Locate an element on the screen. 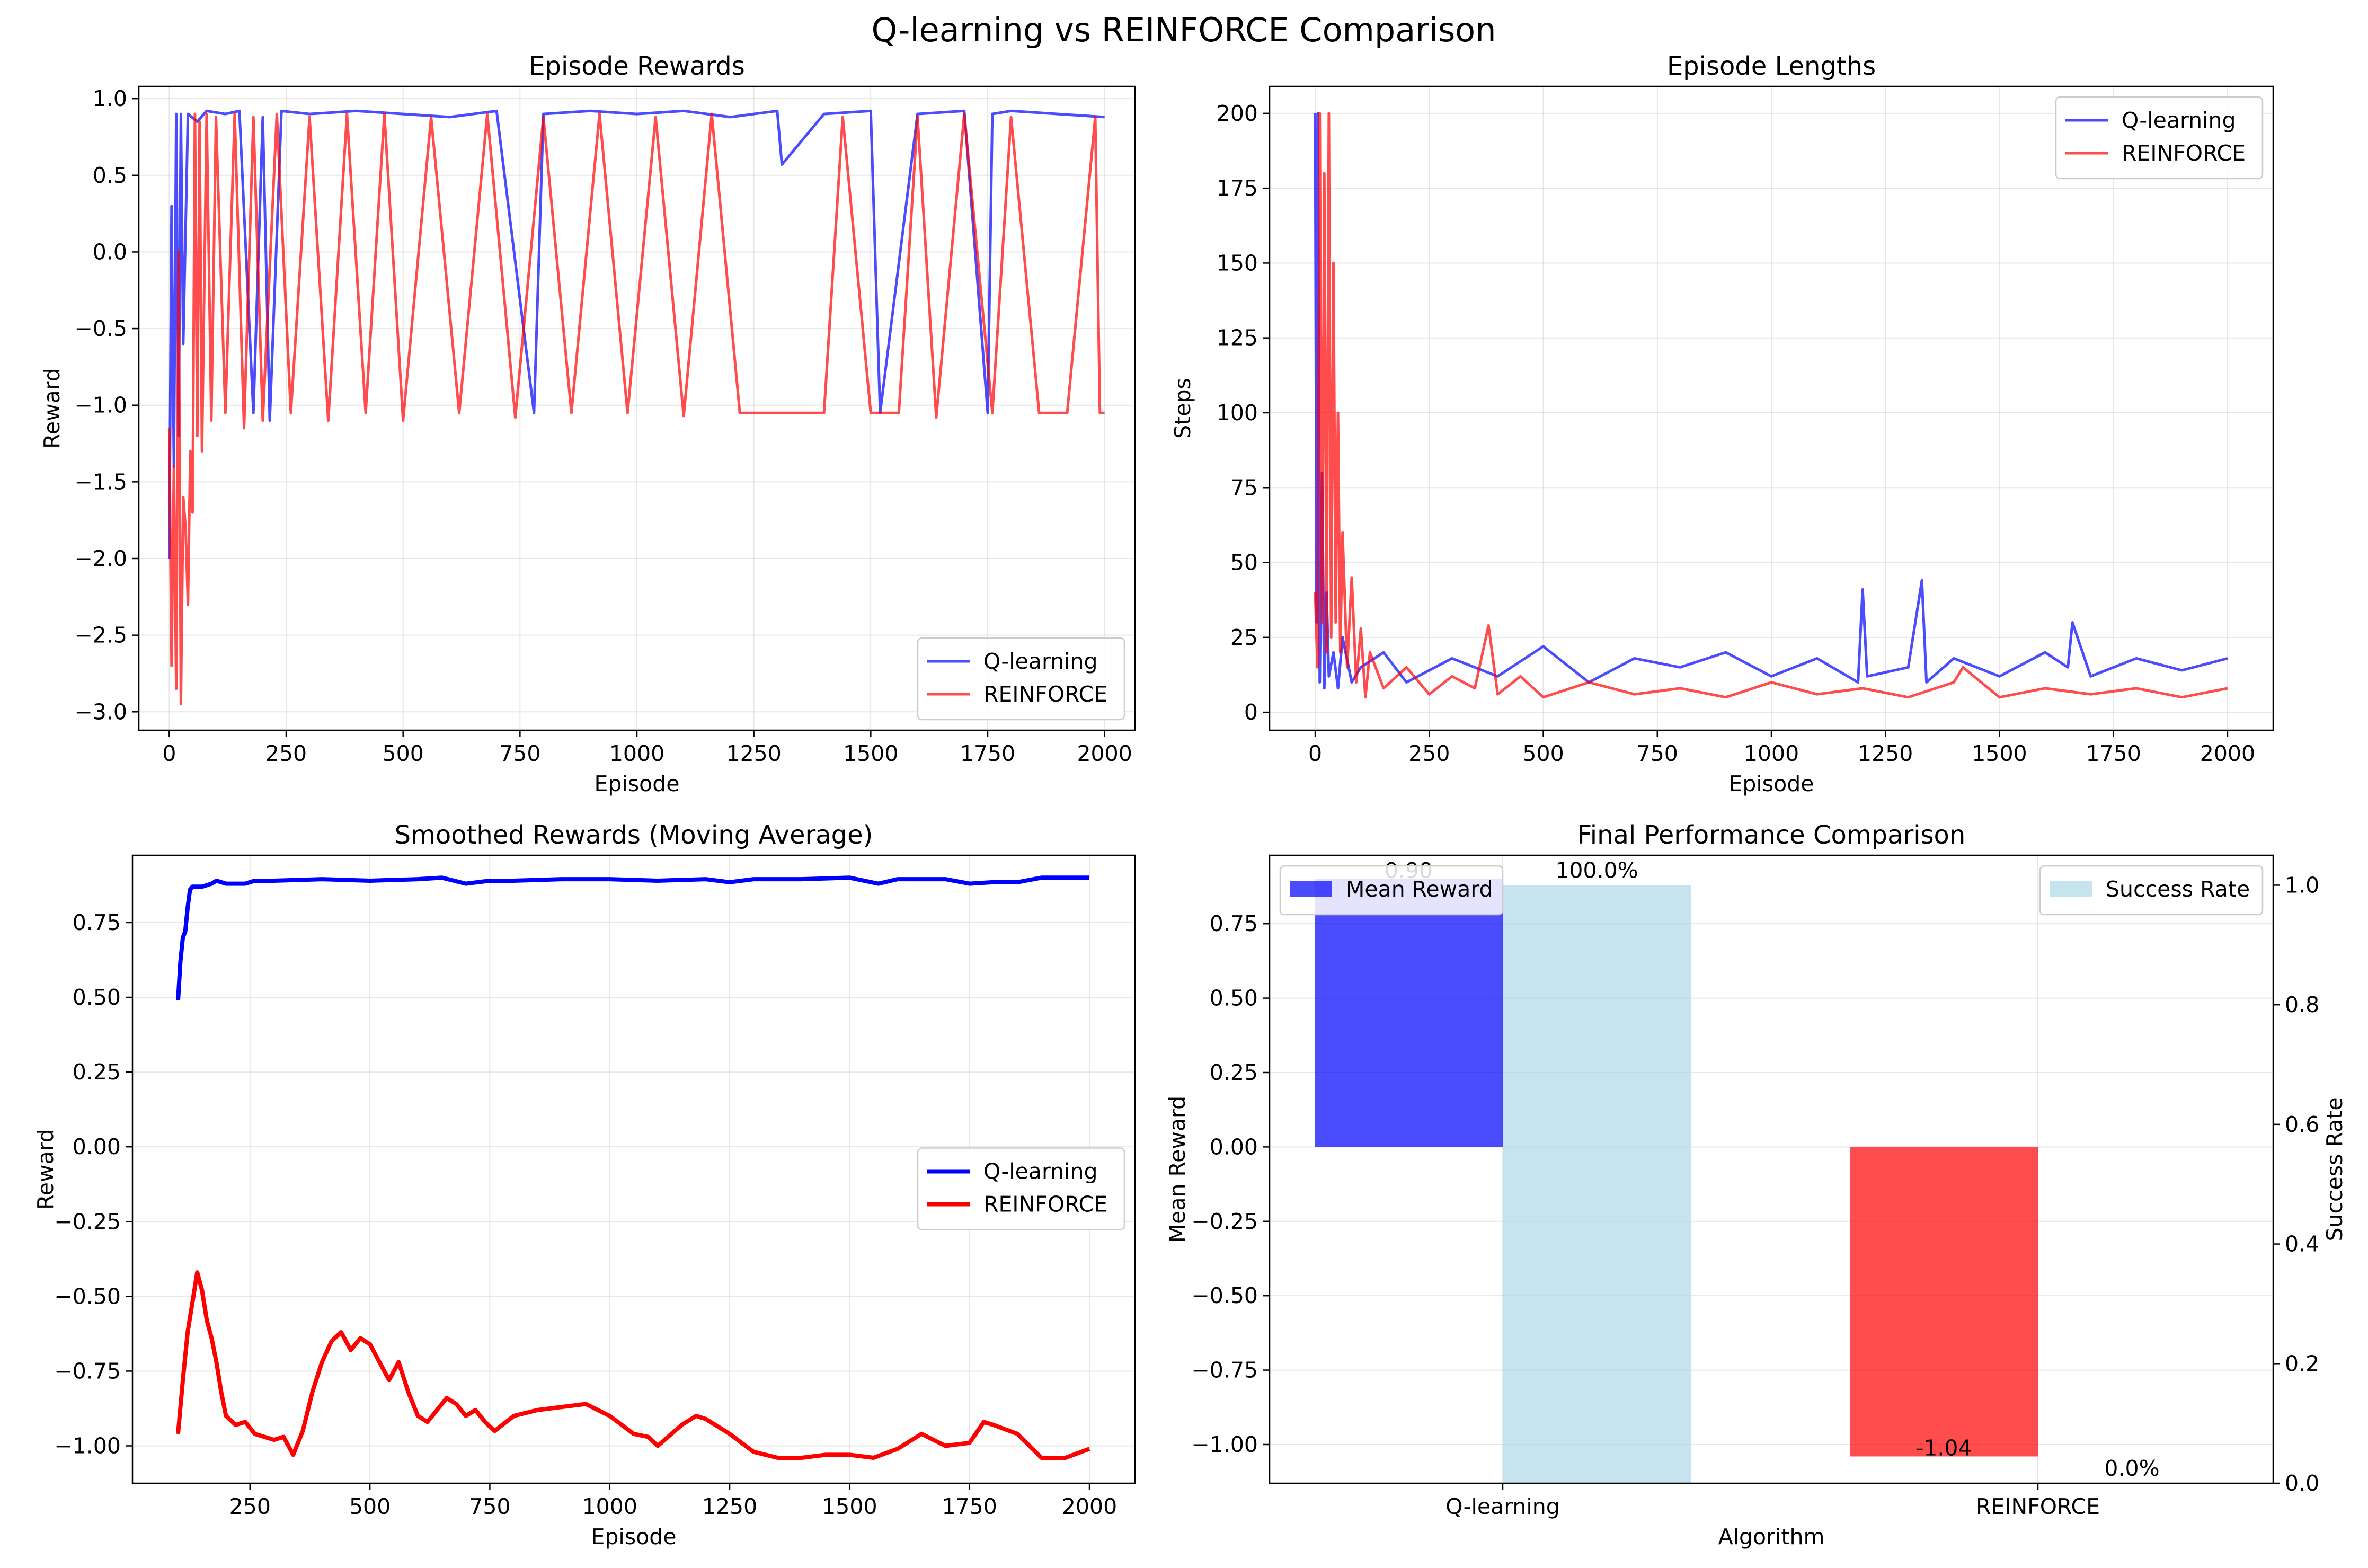 This screenshot has height=1568, width=2368. x-tick-label: Q-learning is located at coordinates (1502, 1506).